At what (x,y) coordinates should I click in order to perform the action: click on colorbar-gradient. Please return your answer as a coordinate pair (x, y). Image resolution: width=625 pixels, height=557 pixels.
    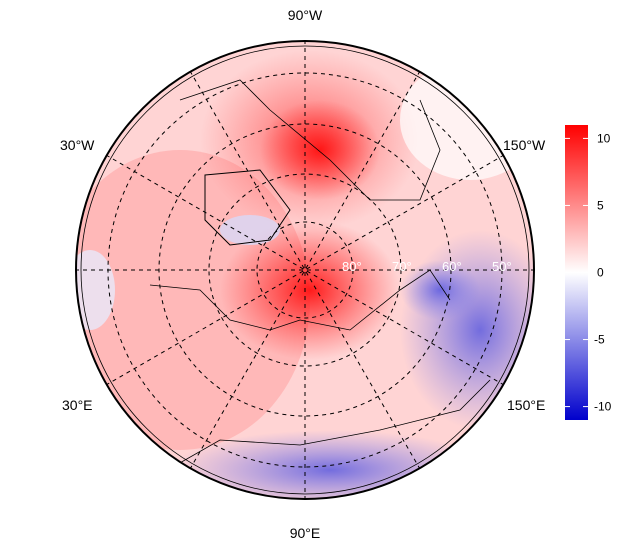
    Looking at the image, I should click on (576, 272).